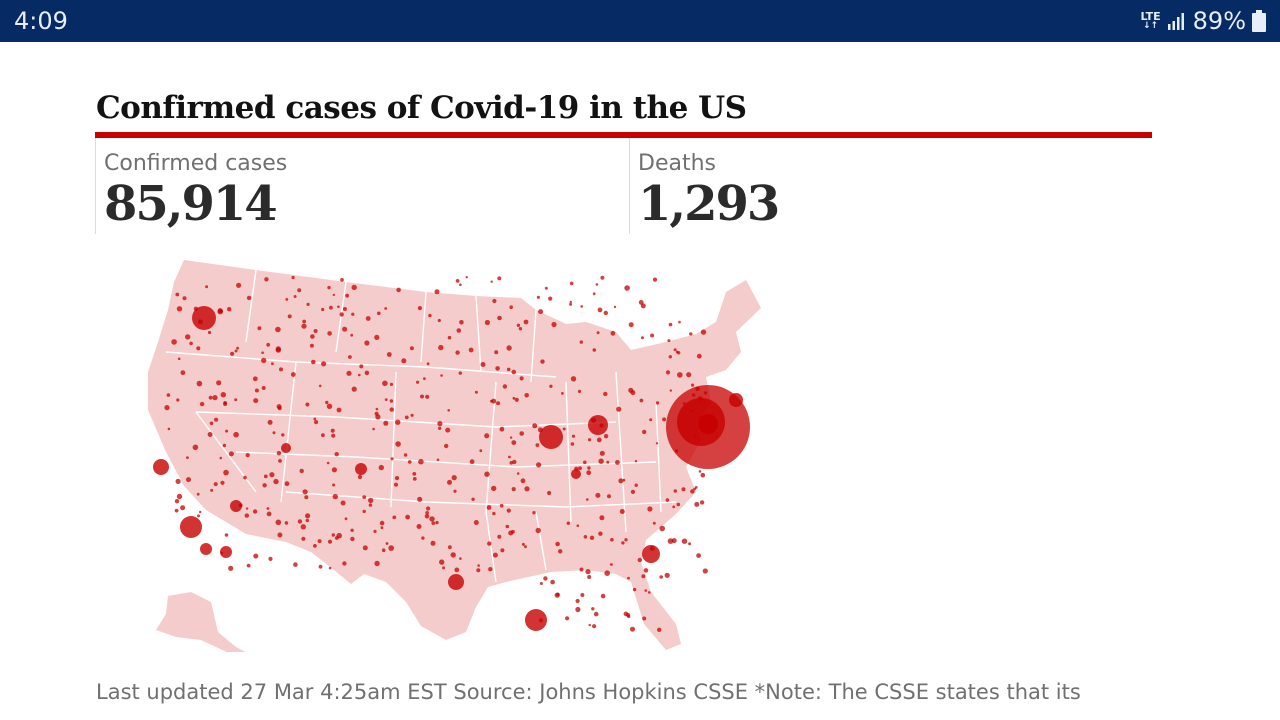 This screenshot has width=1280, height=720. I want to click on status-time: 4:09, so click(41, 21).